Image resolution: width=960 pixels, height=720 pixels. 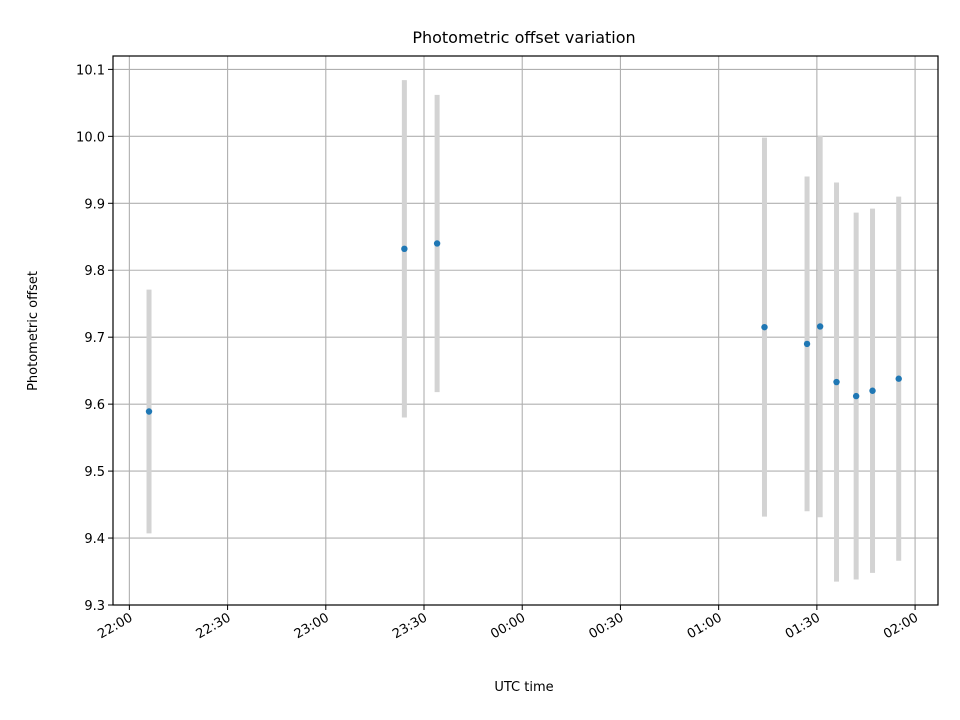 I want to click on x-axis-label: UTC time, so click(x=523, y=687).